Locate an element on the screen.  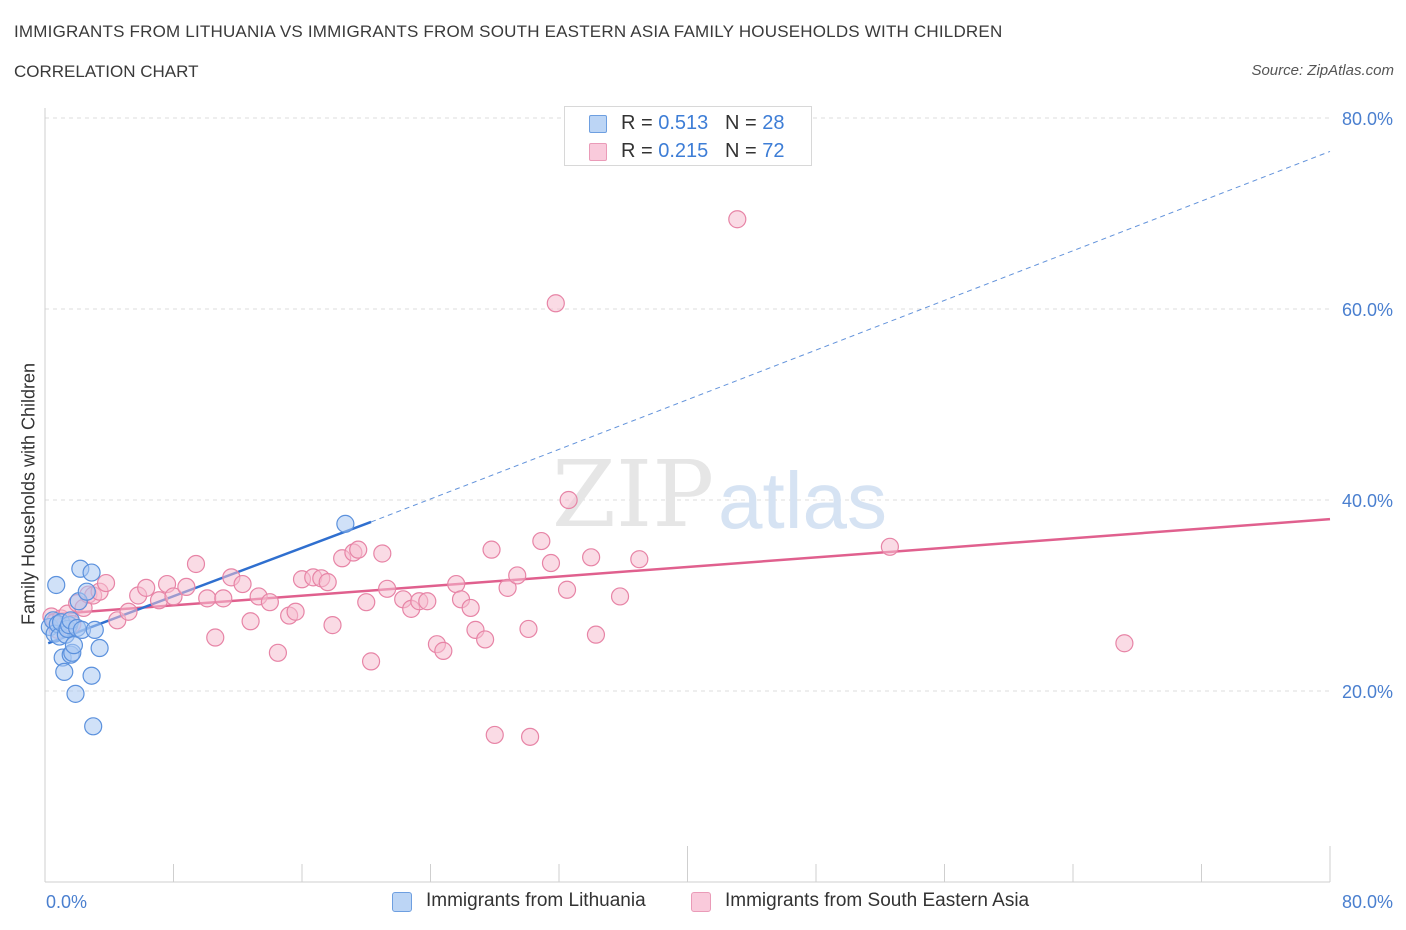
legend-n-value: 28 is located at coordinates (773, 123).